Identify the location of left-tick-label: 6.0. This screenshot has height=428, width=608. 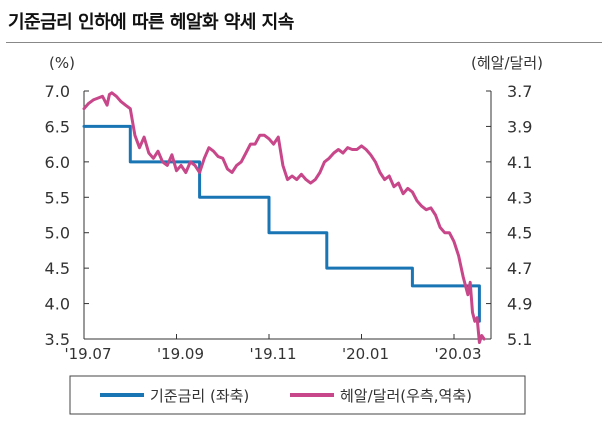
(57, 162).